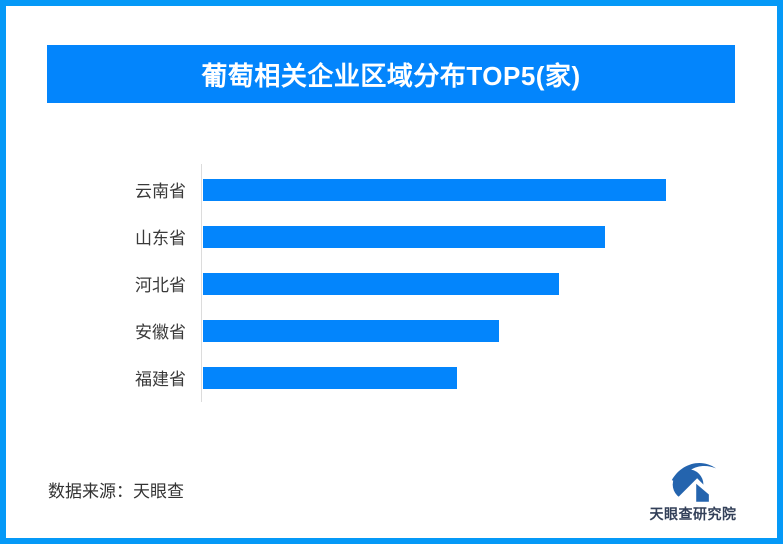 The height and width of the screenshot is (544, 783). Describe the element at coordinates (116, 491) in the screenshot. I see `data-source-note: 数据来源：天眼查` at that location.